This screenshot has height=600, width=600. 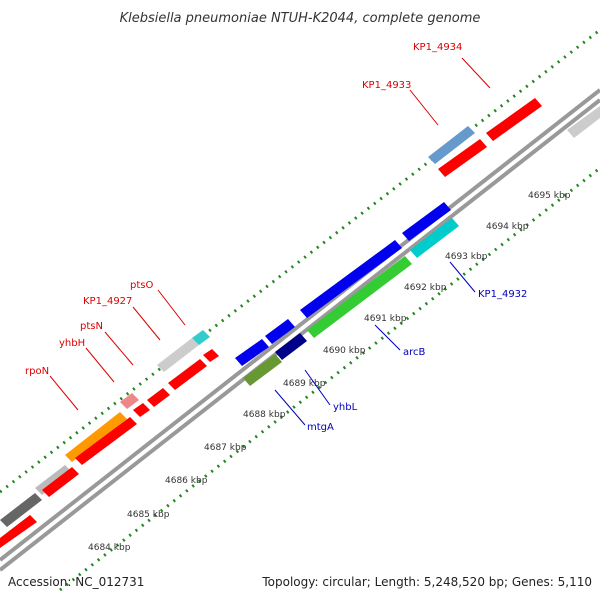 I want to click on tick-label: 4691 kbp, so click(x=385, y=319).